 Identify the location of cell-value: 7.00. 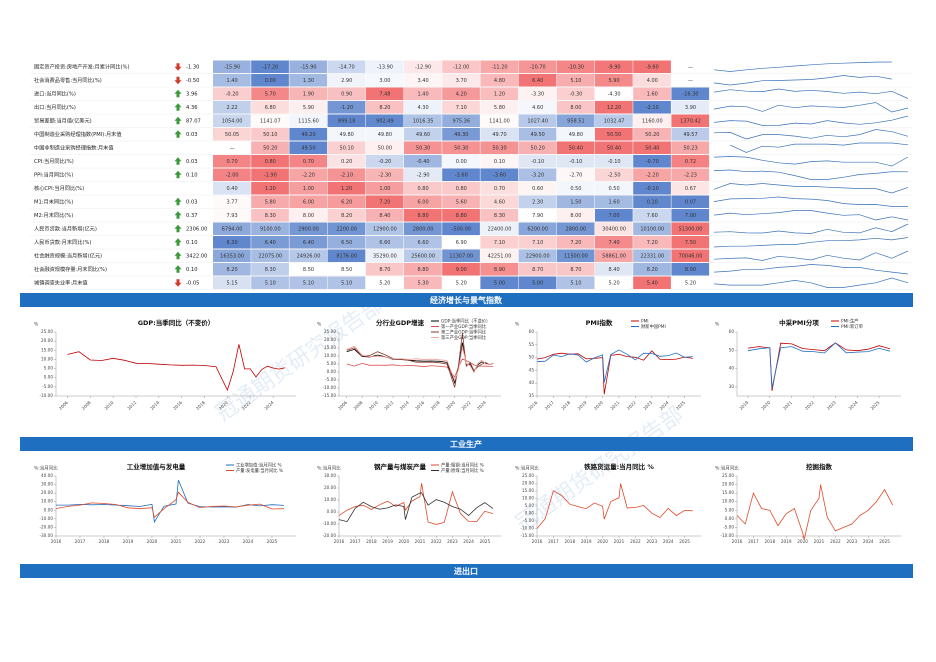
(614, 216).